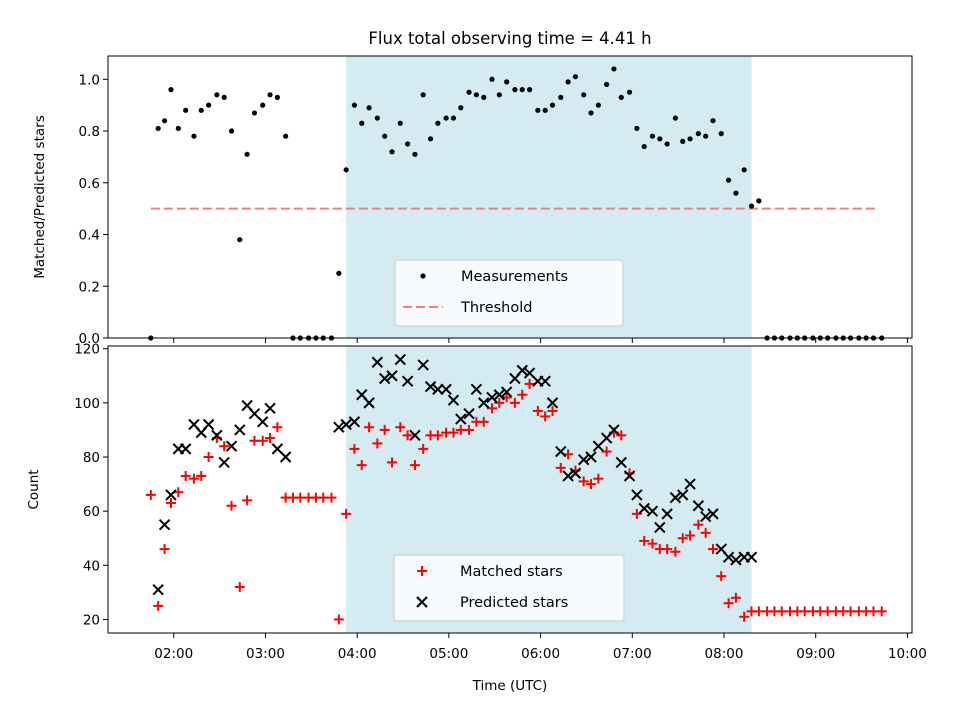 This screenshot has height=720, width=960. I want to click on legend-swatch-measurements, so click(423, 276).